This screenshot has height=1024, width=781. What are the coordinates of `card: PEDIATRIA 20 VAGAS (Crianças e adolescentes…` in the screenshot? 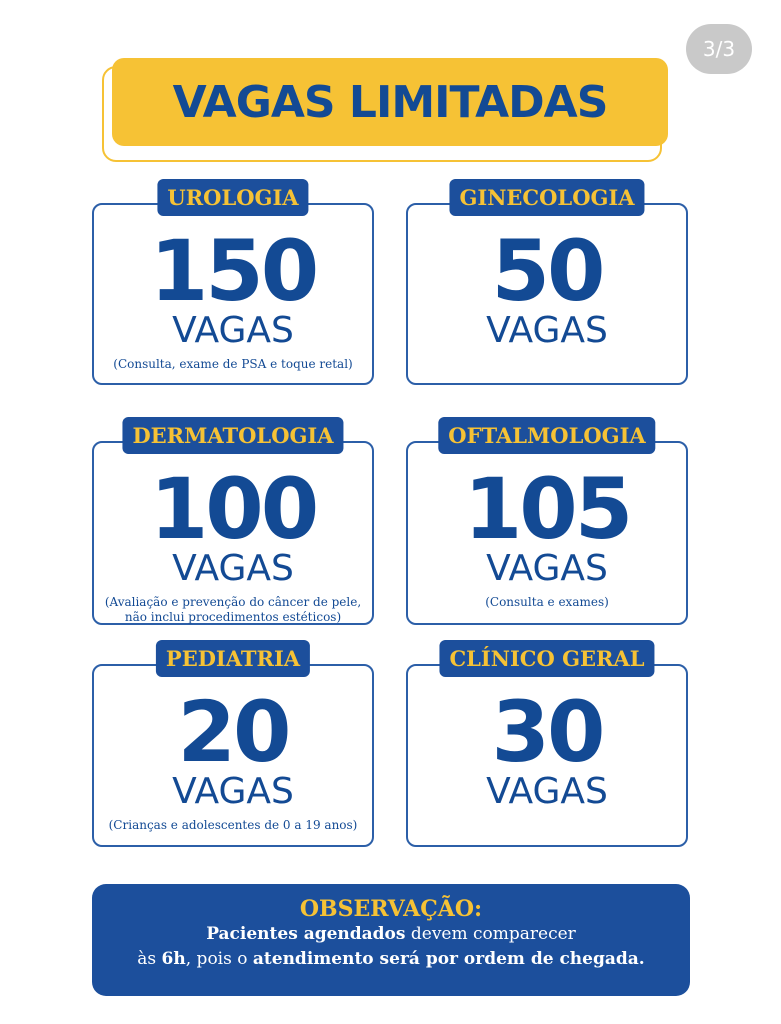 It's located at (233, 743).